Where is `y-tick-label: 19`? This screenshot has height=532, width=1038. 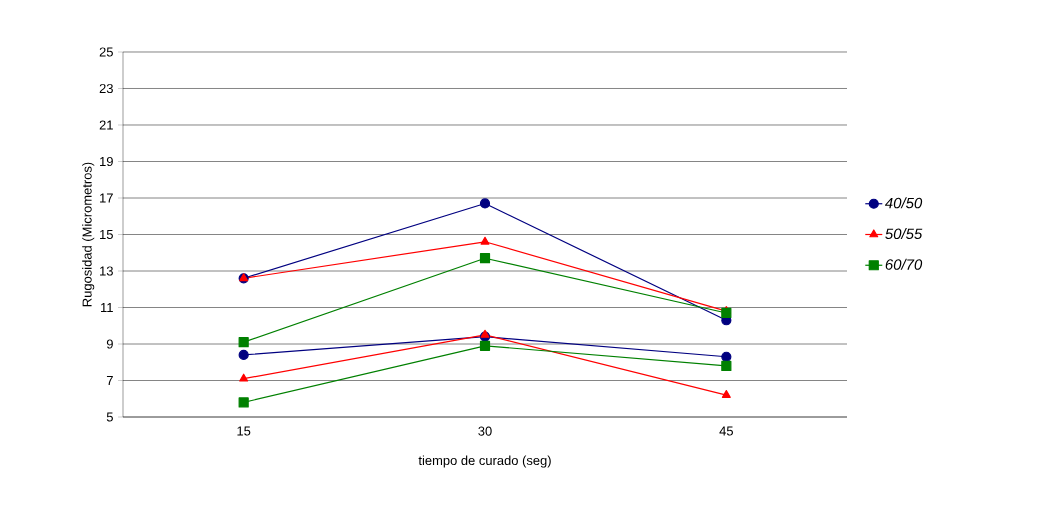
y-tick-label: 19 is located at coordinates (106, 161).